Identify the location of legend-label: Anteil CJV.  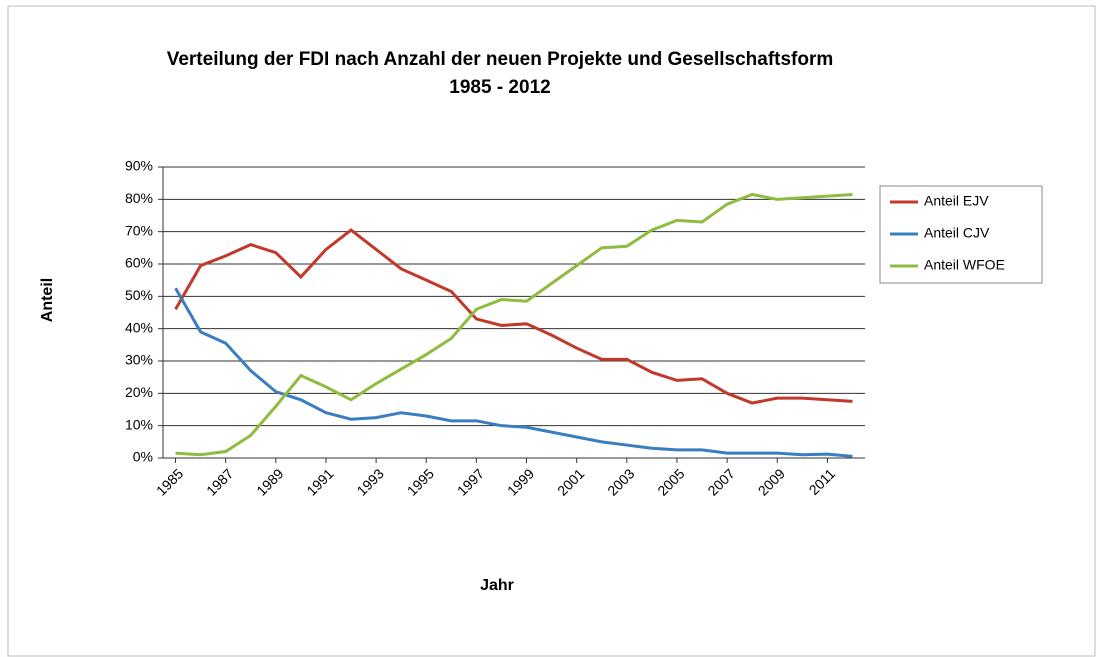
(957, 233).